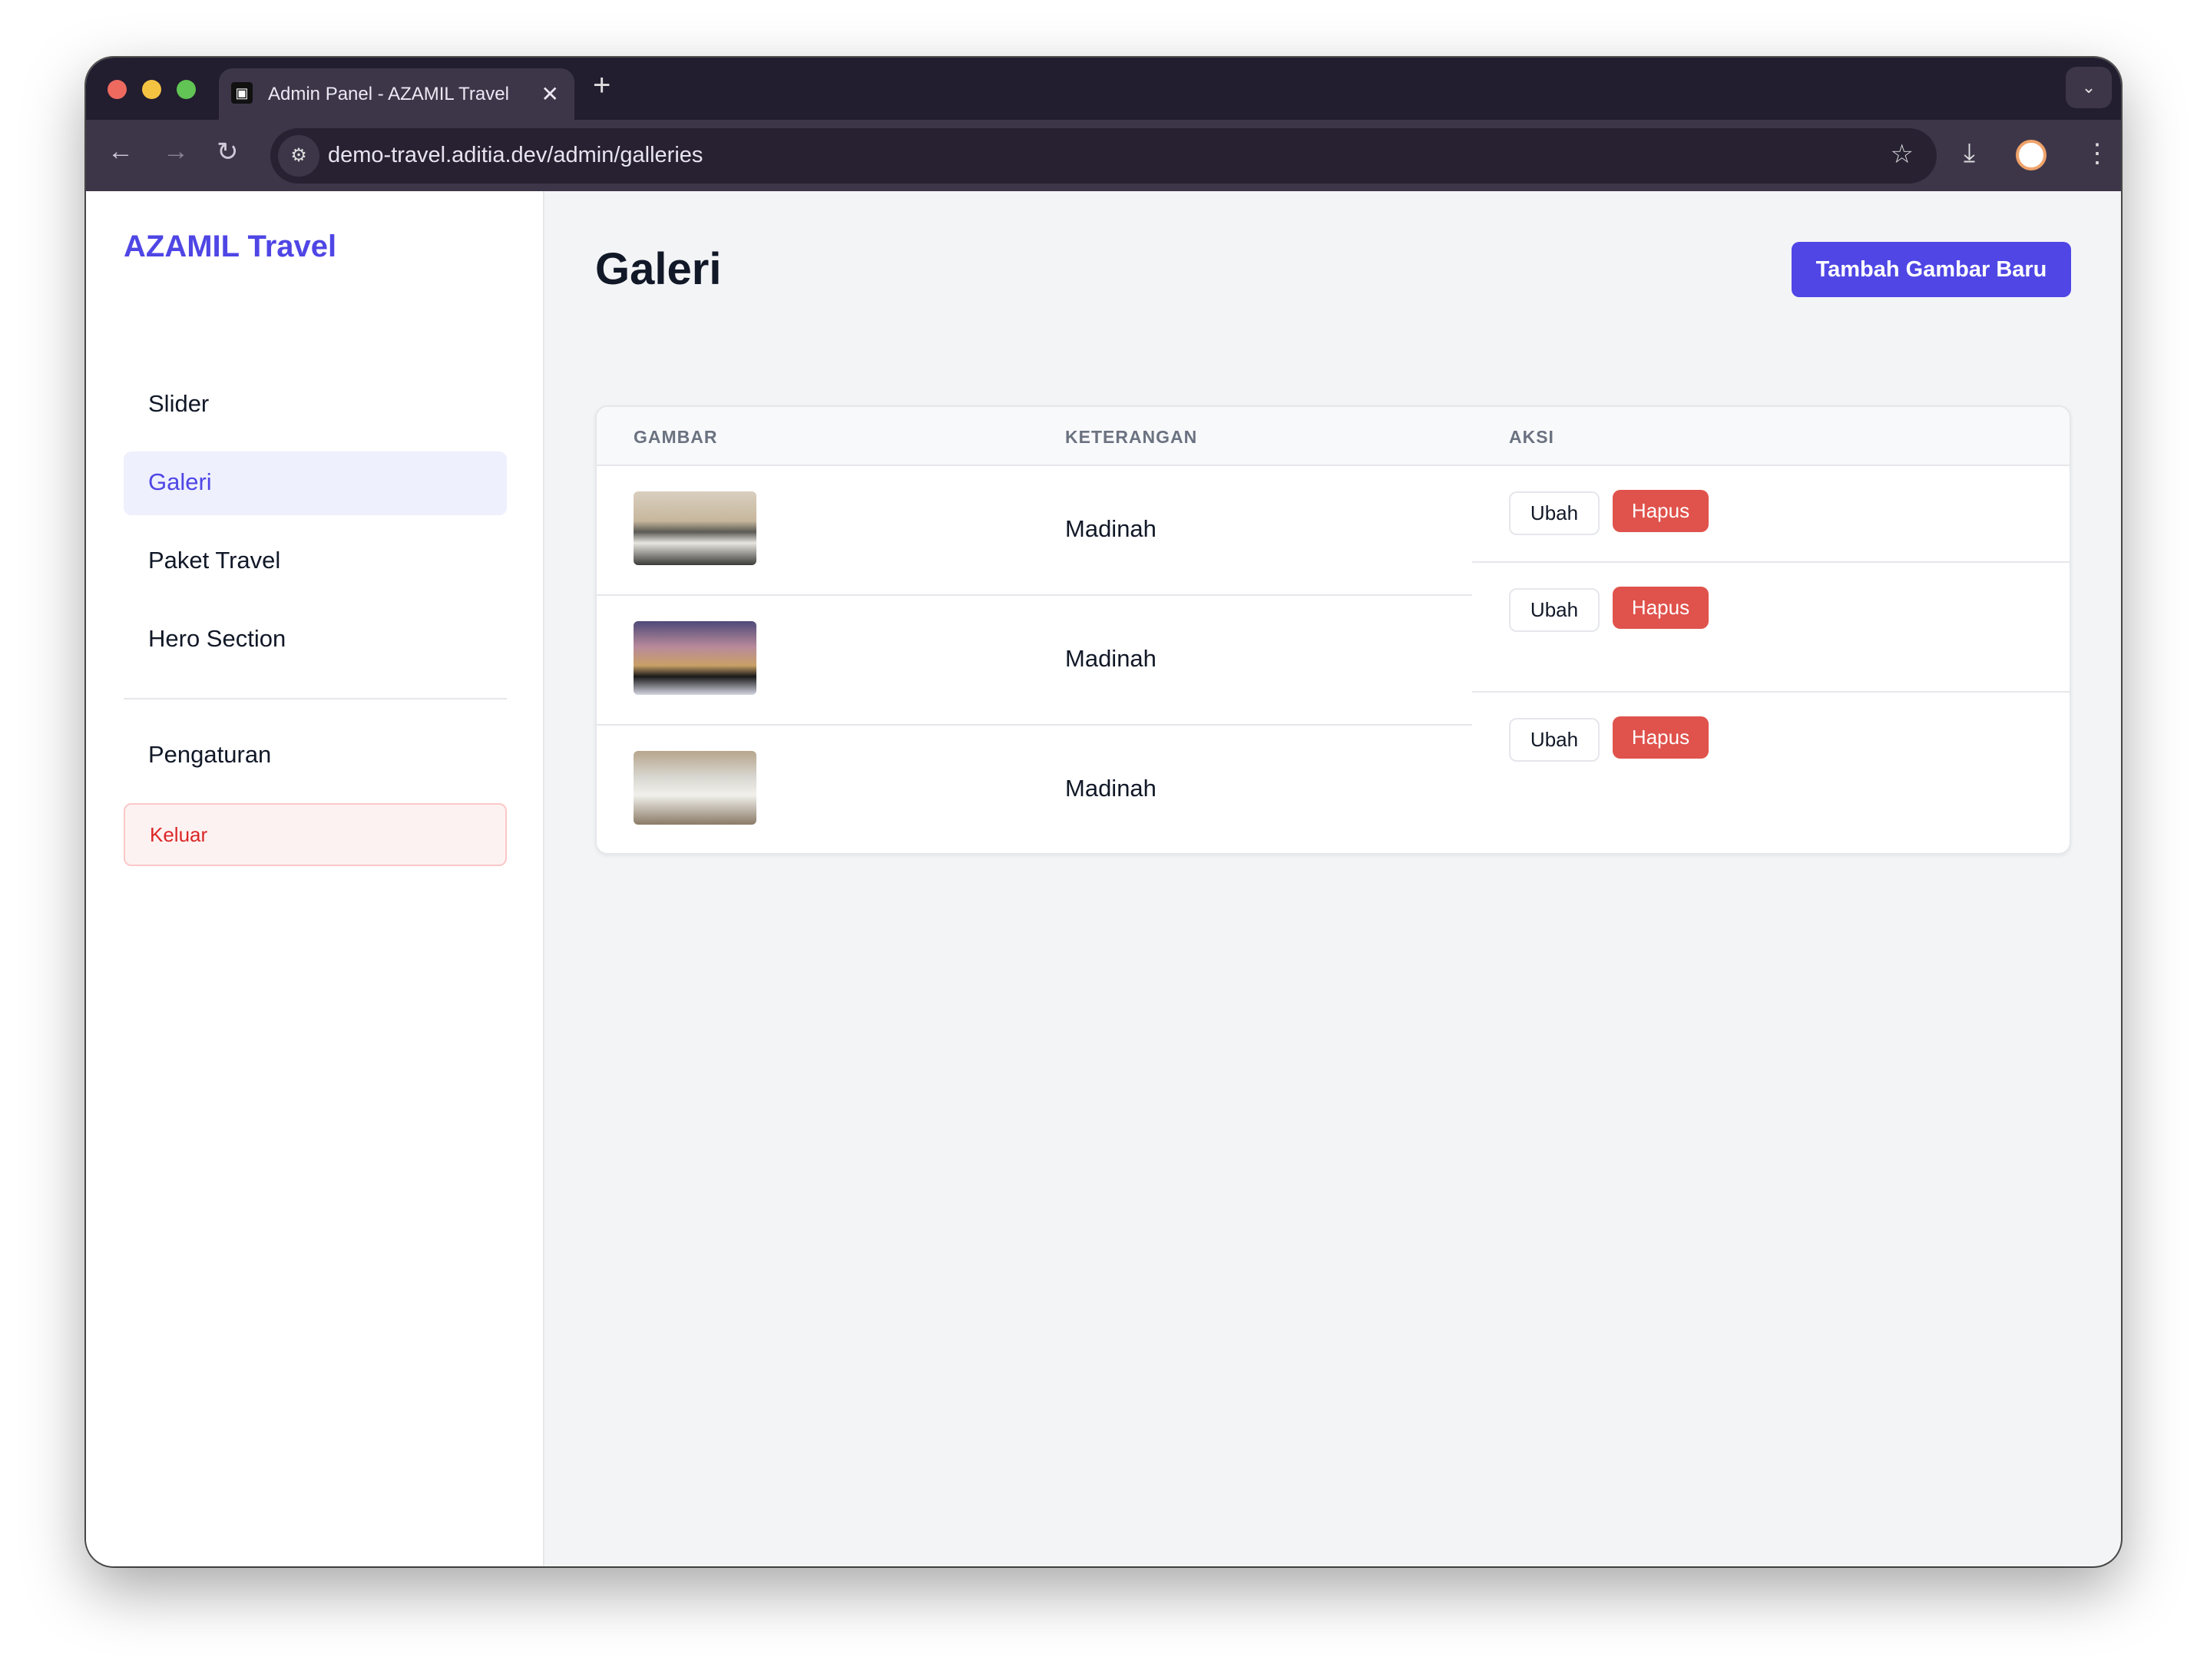 This screenshot has width=2207, height=1680. I want to click on bookmark-star-icon: ☆, so click(1902, 155).